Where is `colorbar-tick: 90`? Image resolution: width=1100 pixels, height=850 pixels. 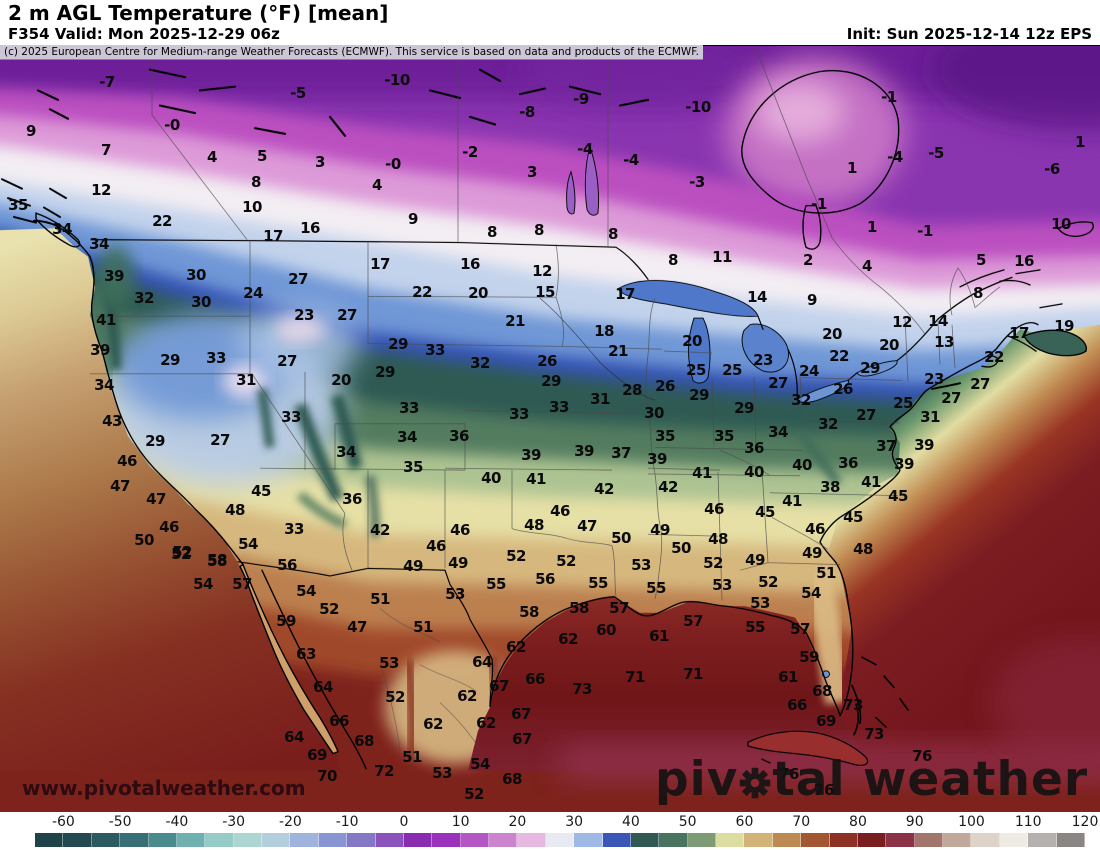 colorbar-tick: 90 is located at coordinates (914, 822).